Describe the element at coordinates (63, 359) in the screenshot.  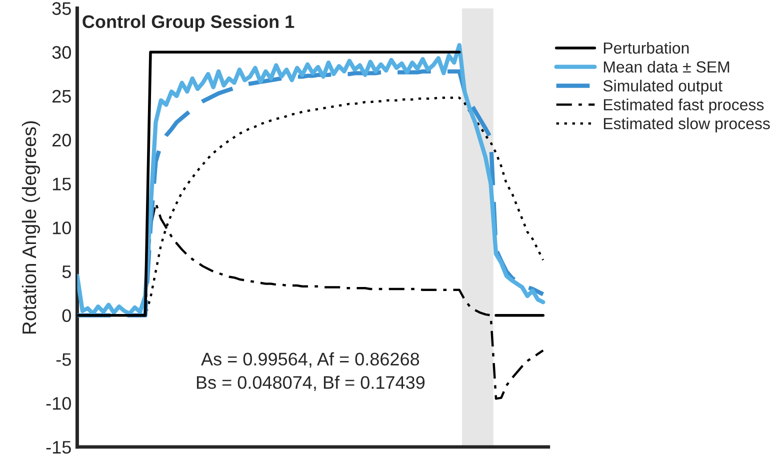
I see `y-tick-label: -5` at that location.